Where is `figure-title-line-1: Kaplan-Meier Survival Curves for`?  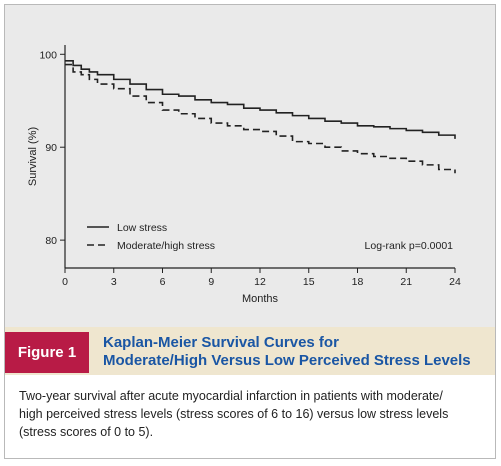 figure-title-line-1: Kaplan-Meier Survival Curves for is located at coordinates (221, 342).